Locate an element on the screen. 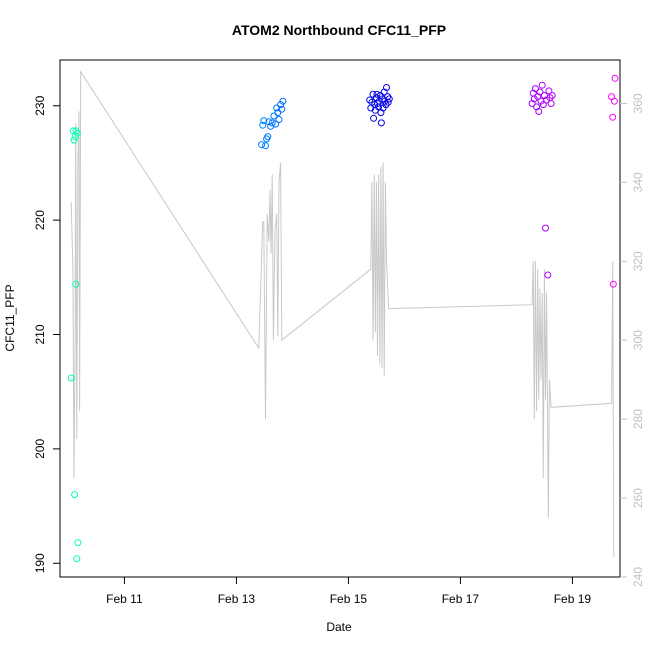 This screenshot has width=650, height=650. y-tick-label: 190 is located at coordinates (40, 563).